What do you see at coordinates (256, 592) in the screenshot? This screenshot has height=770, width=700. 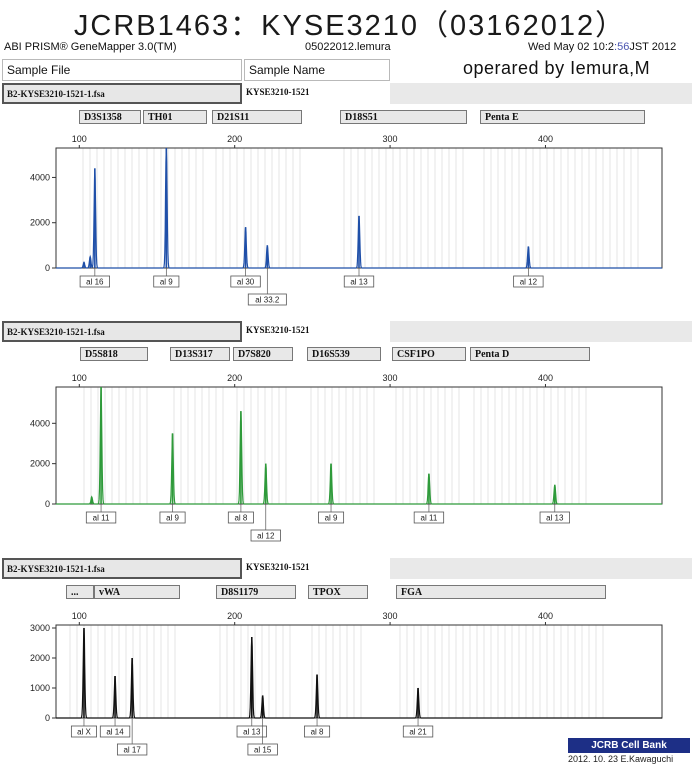 I see `marker-label: D8S1179` at bounding box center [256, 592].